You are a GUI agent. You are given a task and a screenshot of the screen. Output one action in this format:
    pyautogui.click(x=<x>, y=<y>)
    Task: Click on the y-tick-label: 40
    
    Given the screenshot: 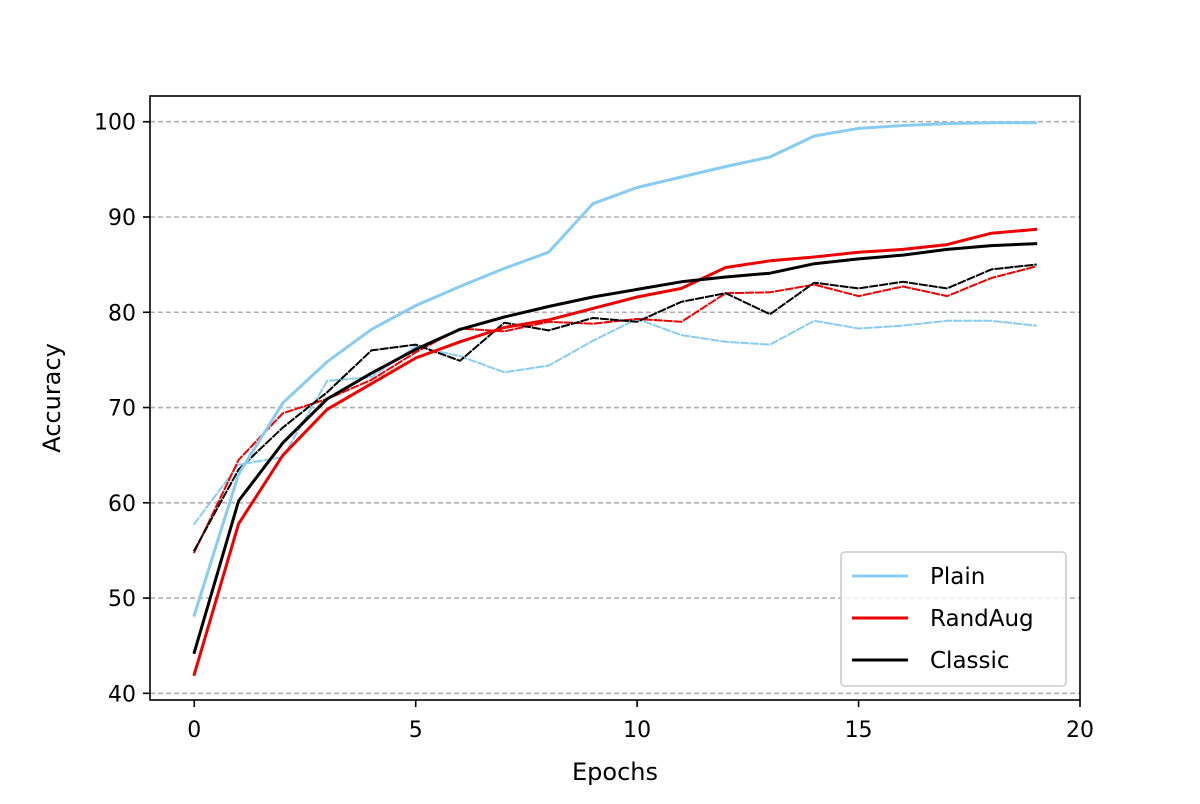 What is the action you would take?
    pyautogui.click(x=122, y=694)
    